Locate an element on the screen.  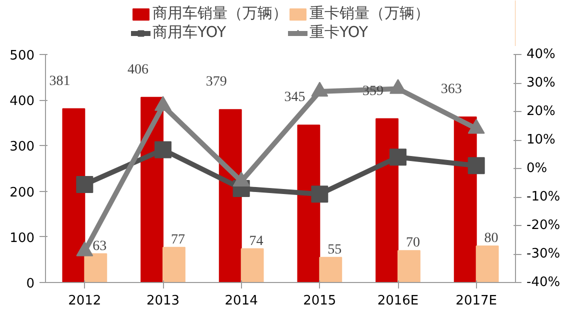
y-tick-label: 0 is located at coordinates (30, 284).